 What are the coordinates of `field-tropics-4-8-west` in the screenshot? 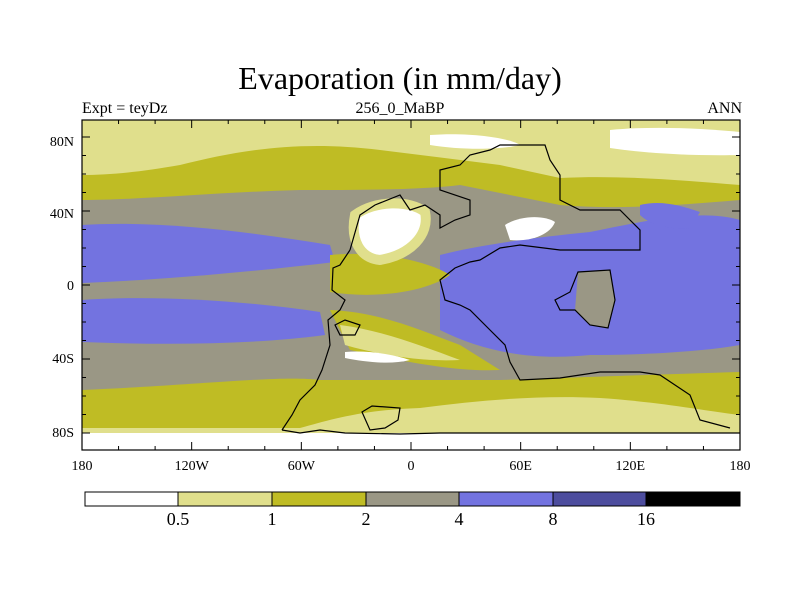 It's located at (208, 253).